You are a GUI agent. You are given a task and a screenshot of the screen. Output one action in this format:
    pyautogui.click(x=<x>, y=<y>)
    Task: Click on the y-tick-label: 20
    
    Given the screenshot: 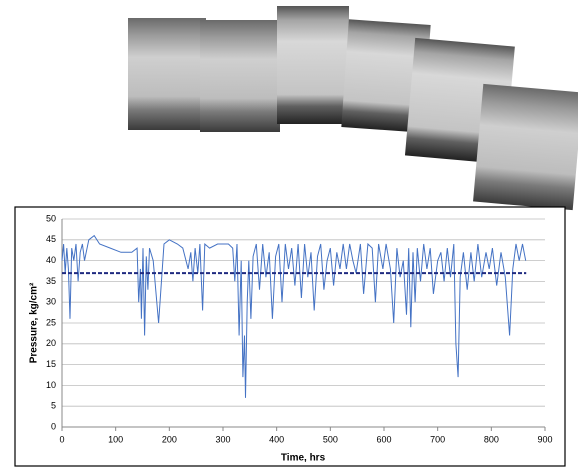 What is the action you would take?
    pyautogui.click(x=51, y=343)
    